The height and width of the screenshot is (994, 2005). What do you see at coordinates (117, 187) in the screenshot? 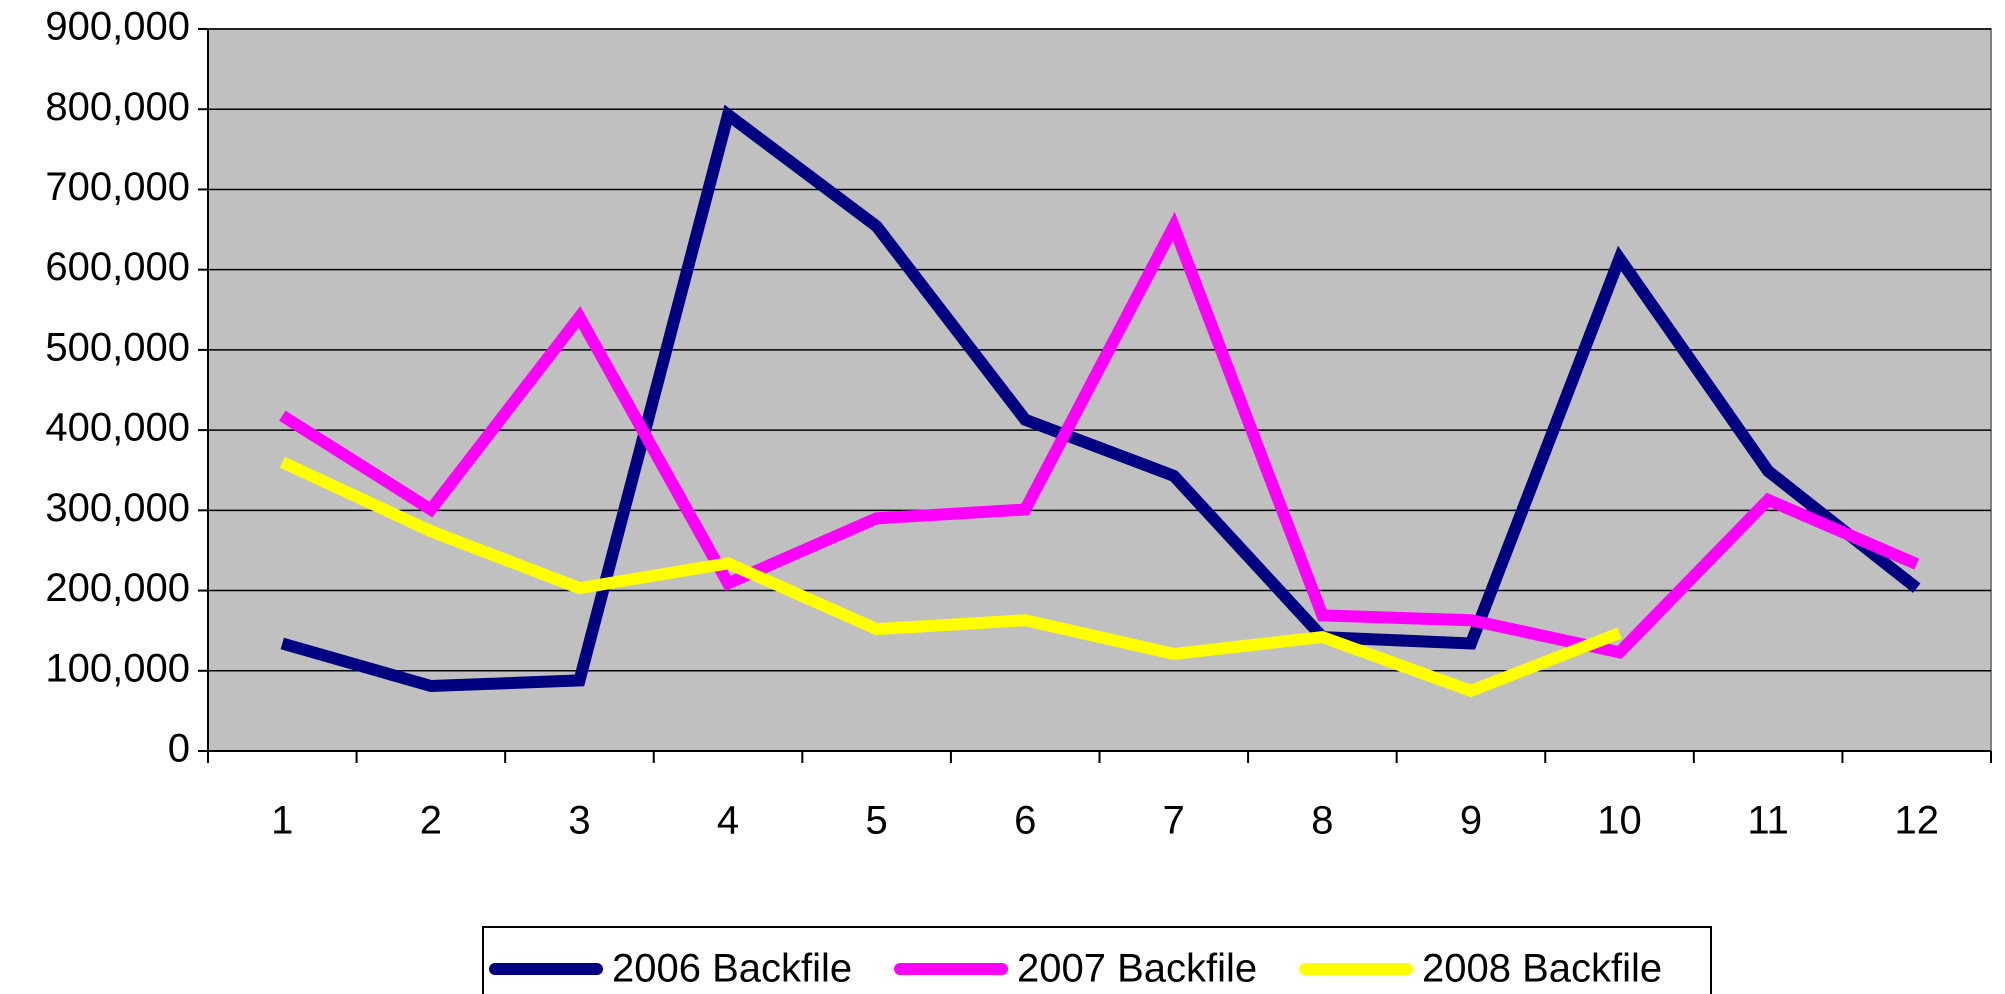
I see `y-tick-label: 700,000` at bounding box center [117, 187].